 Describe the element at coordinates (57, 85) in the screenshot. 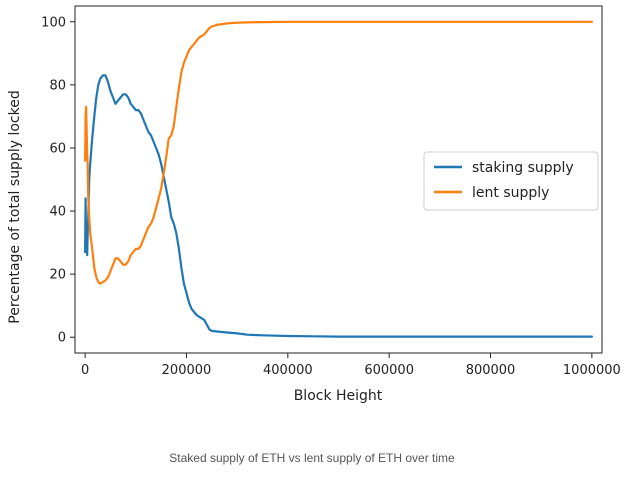

I see `y-tick-label: 80` at that location.